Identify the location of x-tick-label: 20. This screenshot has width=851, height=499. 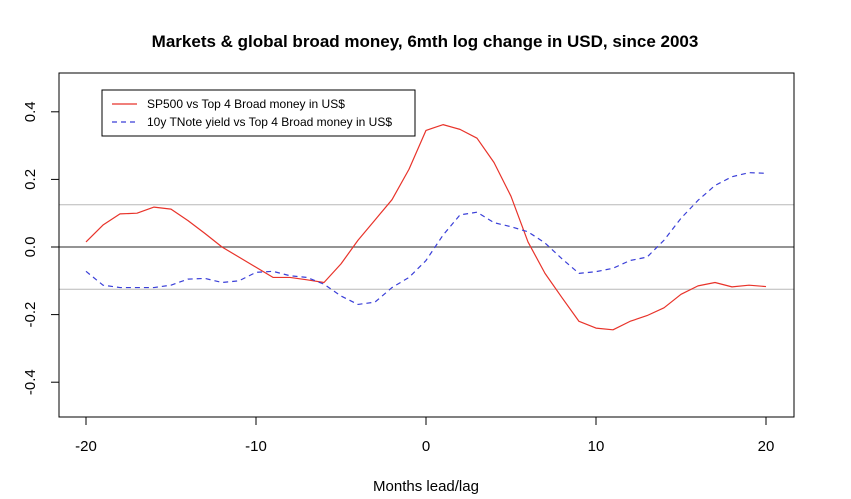
(766, 446).